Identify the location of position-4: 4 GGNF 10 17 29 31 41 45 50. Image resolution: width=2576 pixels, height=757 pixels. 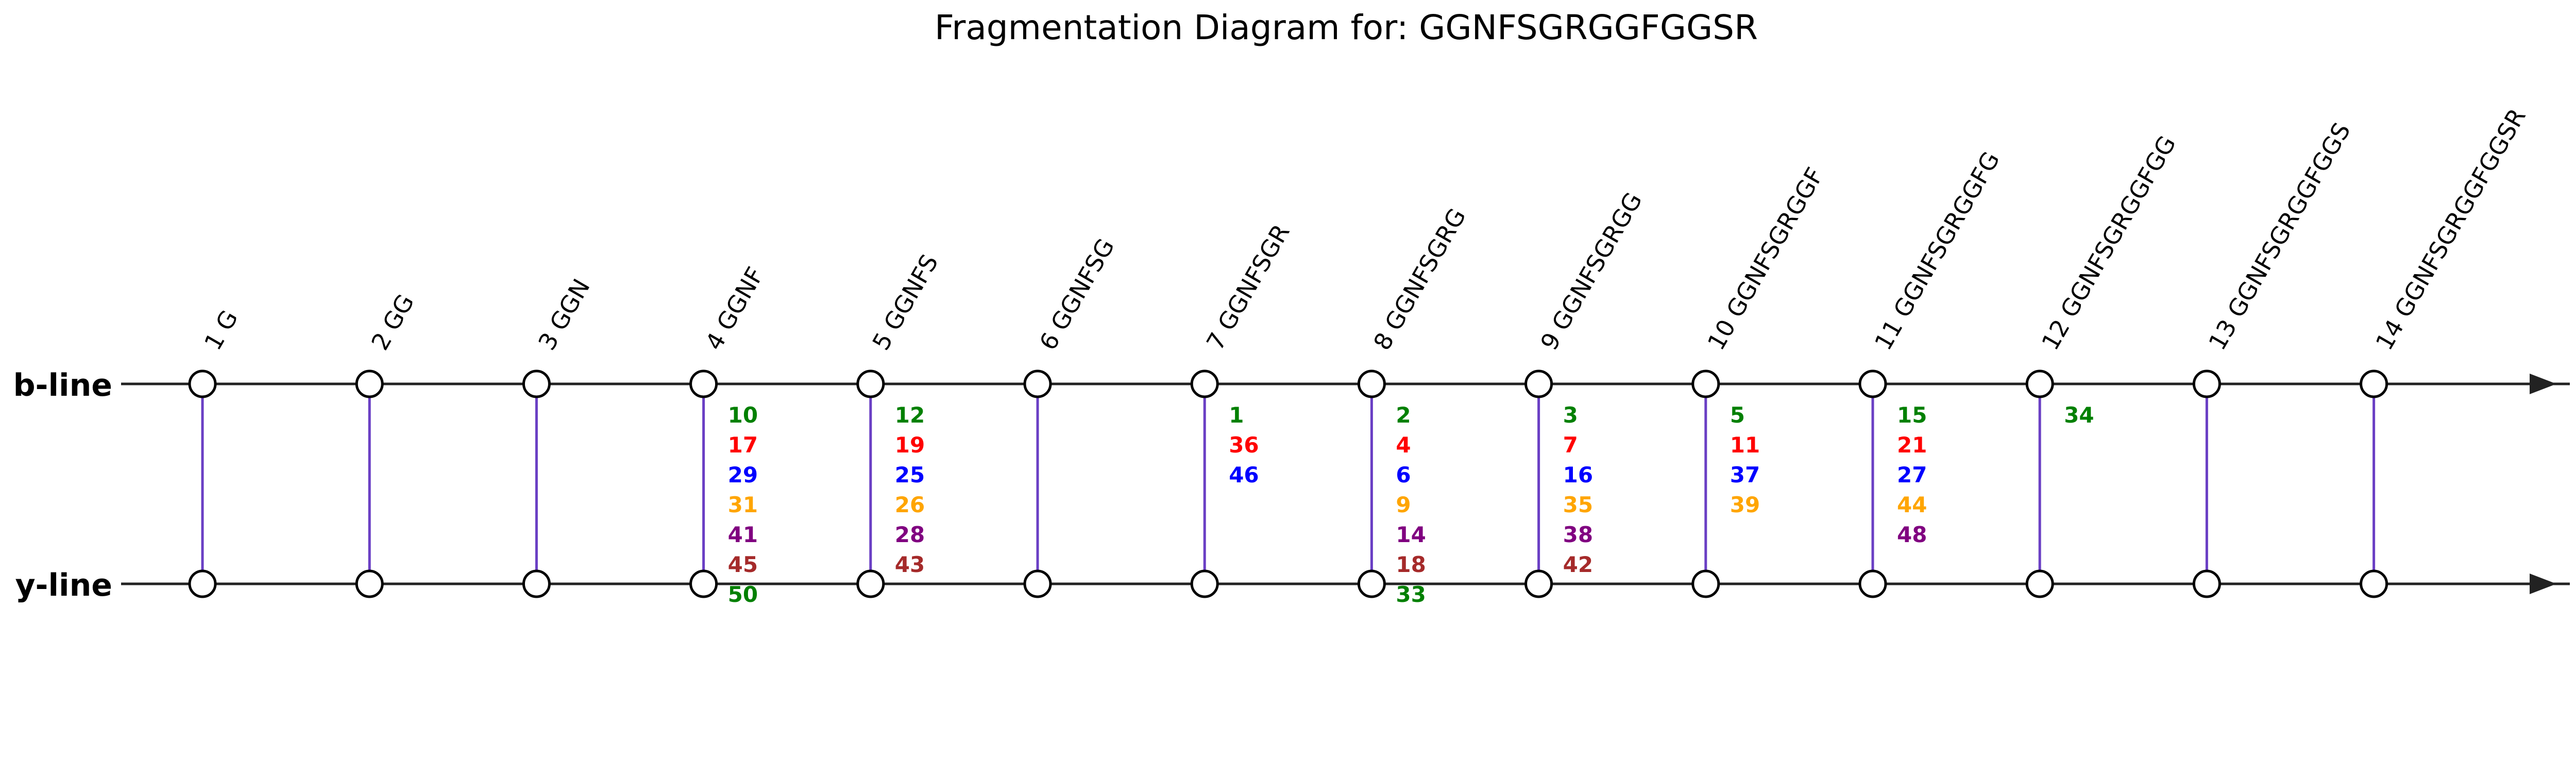
(729, 435).